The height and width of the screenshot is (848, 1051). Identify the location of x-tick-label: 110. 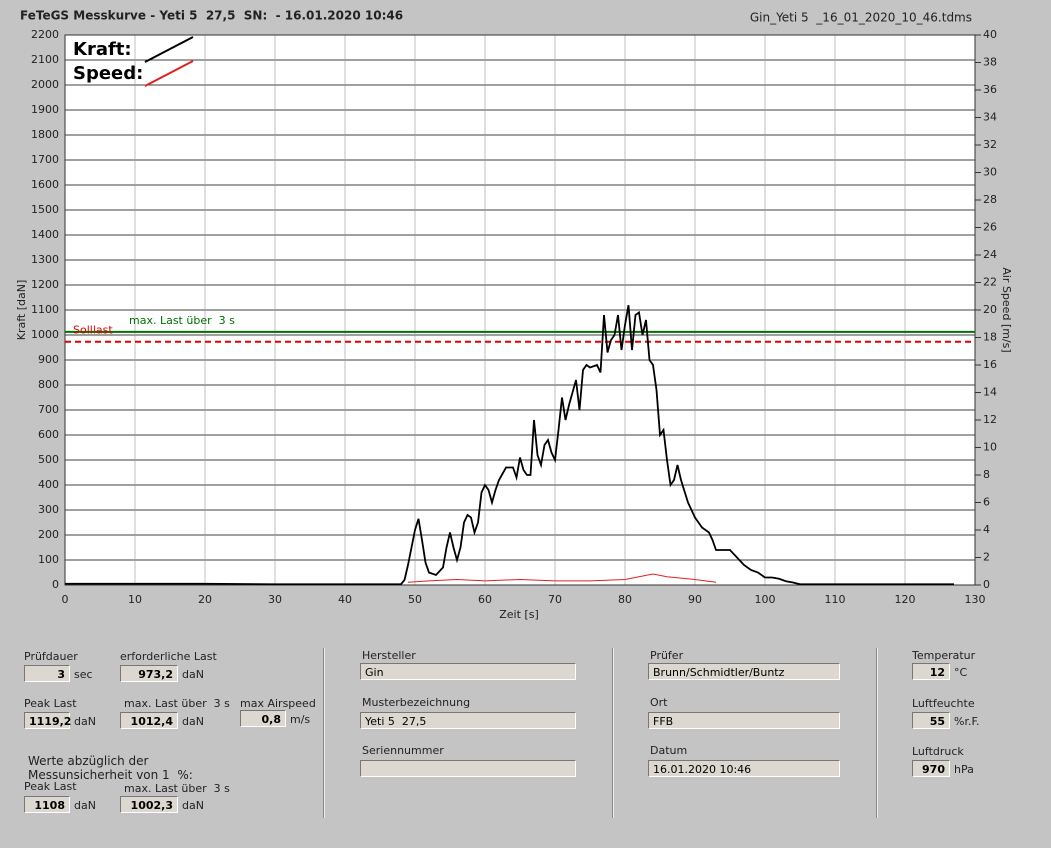
(835, 599).